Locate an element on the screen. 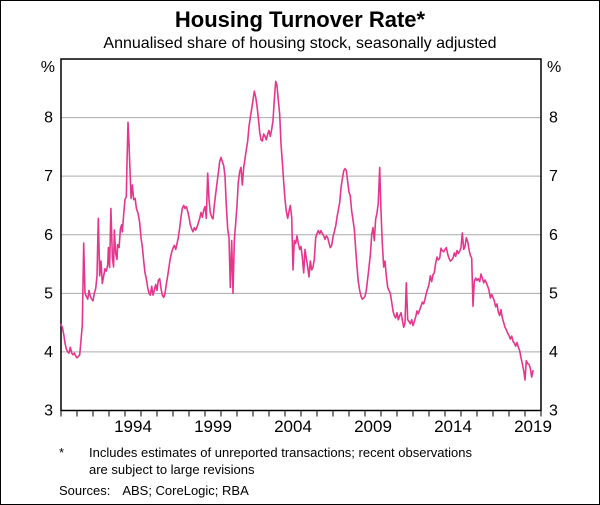 The width and height of the screenshot is (600, 505). y-axis-unit-right: % is located at coordinates (554, 67).